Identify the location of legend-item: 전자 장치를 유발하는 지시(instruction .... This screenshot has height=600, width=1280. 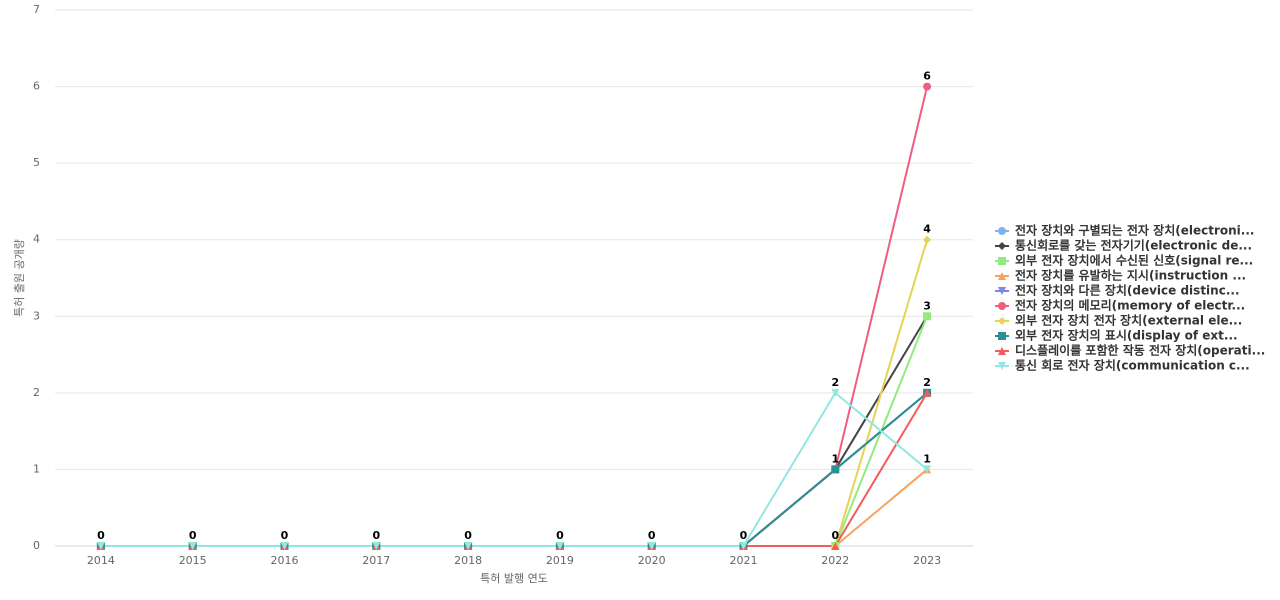
(1120, 275).